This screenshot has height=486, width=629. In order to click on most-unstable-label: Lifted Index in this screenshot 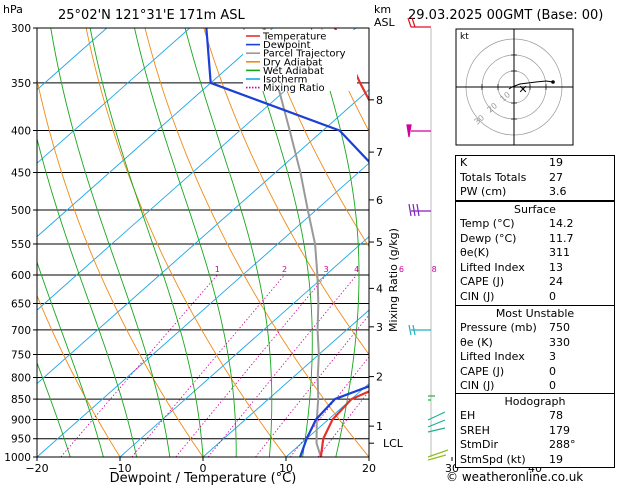, I will do `click(492, 357)`.